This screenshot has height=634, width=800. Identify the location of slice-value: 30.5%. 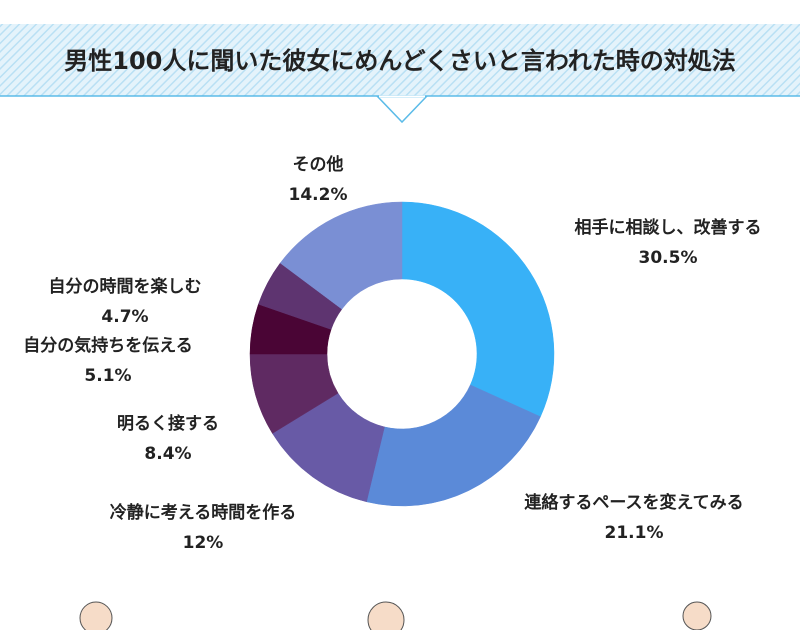
(668, 258).